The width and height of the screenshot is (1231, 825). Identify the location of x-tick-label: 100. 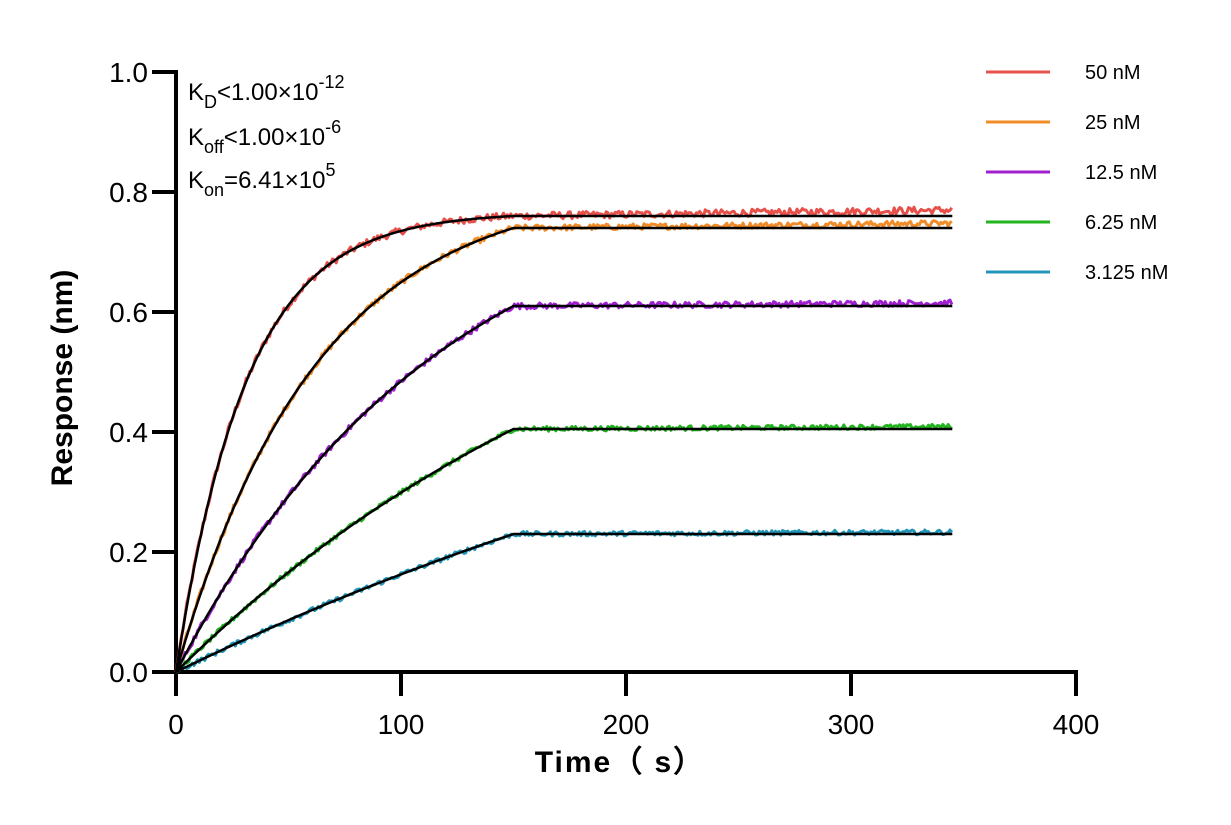
(401, 724).